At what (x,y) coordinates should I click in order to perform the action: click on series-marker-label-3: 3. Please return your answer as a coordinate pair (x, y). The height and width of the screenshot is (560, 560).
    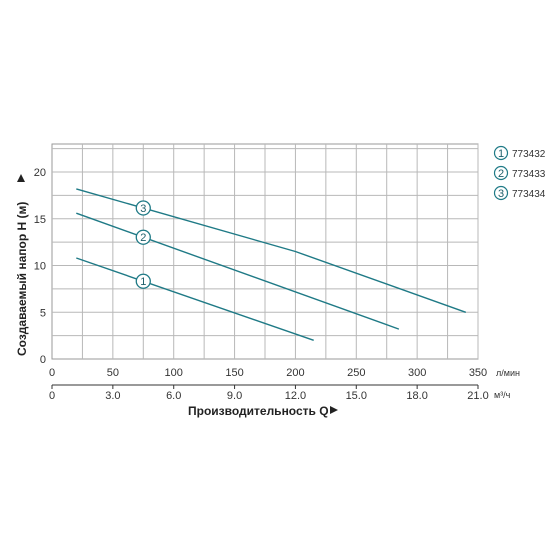
    Looking at the image, I should click on (143, 209).